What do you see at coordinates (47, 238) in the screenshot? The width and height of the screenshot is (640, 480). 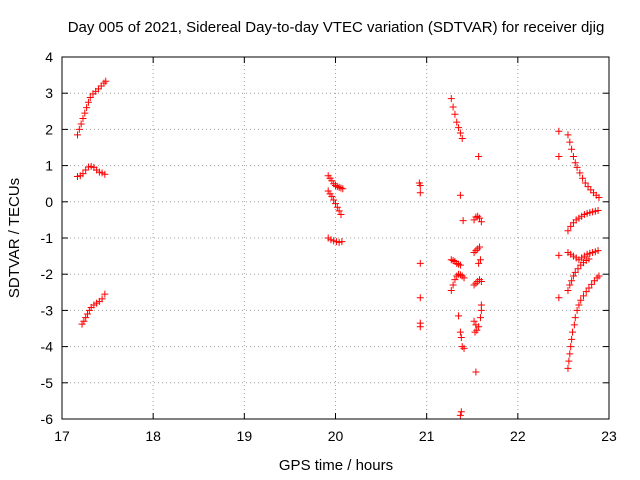 I see `y-tick-label: -1` at bounding box center [47, 238].